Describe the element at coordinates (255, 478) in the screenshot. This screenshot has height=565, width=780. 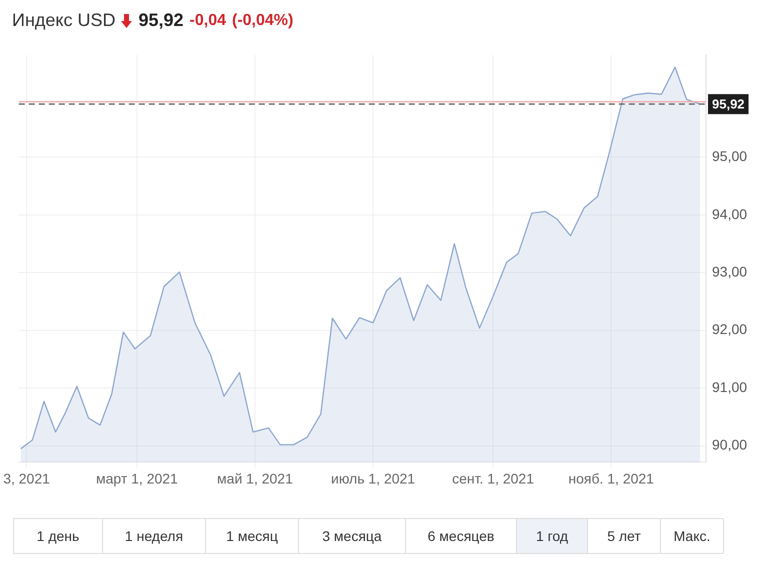
I see `x-tick-label: май 1, 2021` at that location.